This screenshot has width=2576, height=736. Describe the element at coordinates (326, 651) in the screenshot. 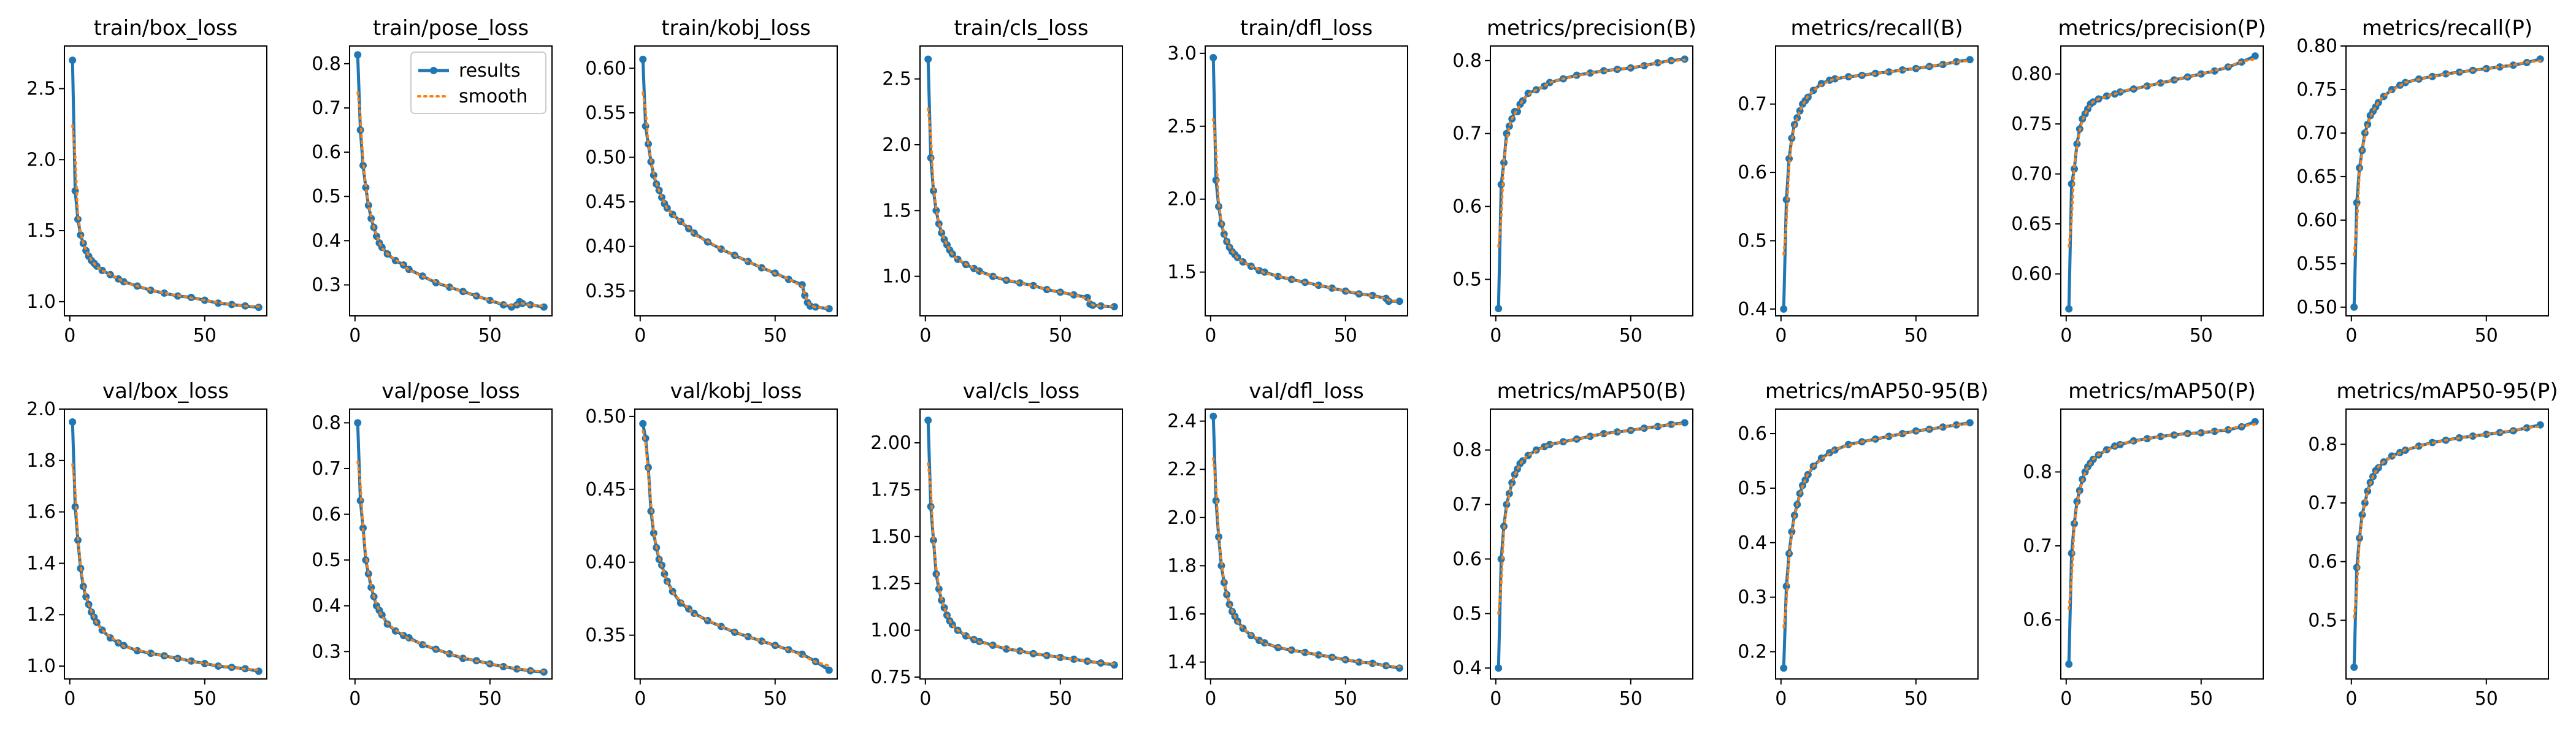

I see `y-tick-label: 0.3` at that location.